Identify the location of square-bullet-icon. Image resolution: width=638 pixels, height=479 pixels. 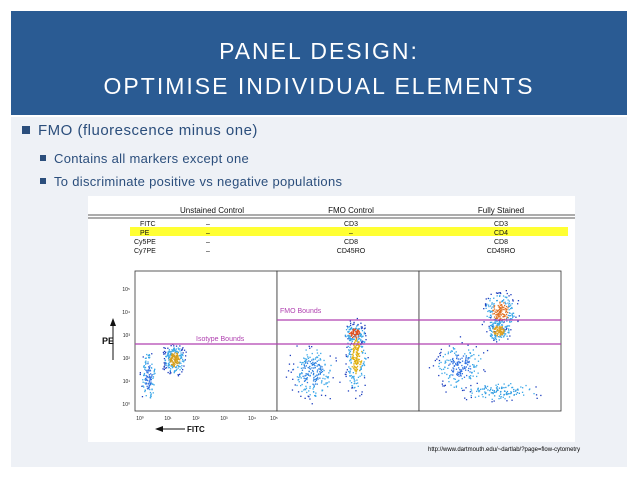
(43, 158).